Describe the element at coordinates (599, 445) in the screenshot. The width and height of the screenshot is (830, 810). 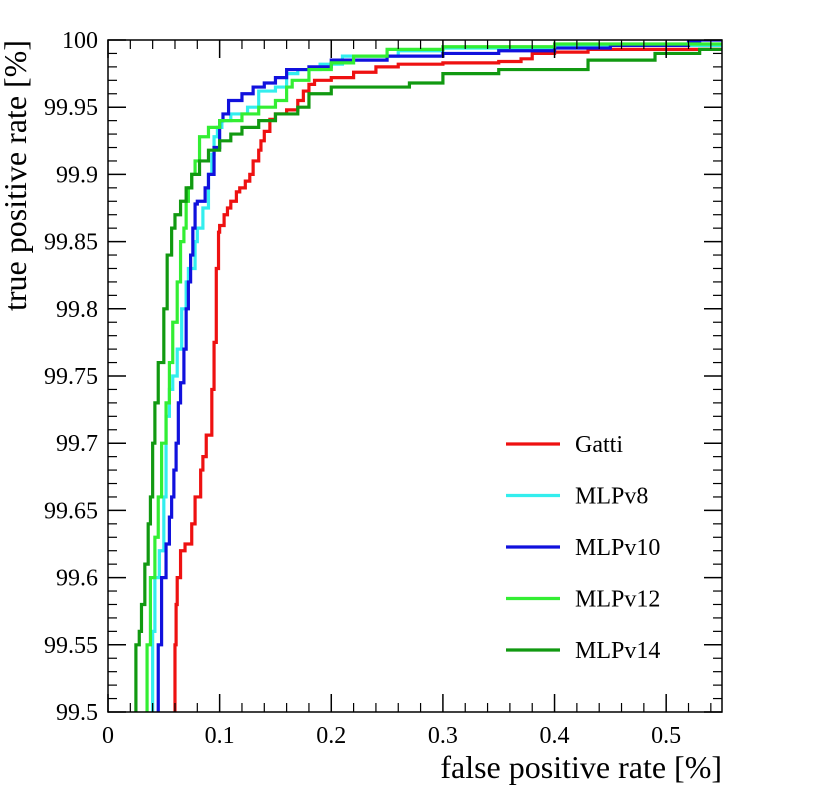
I see `legend-label: Gatti` at that location.